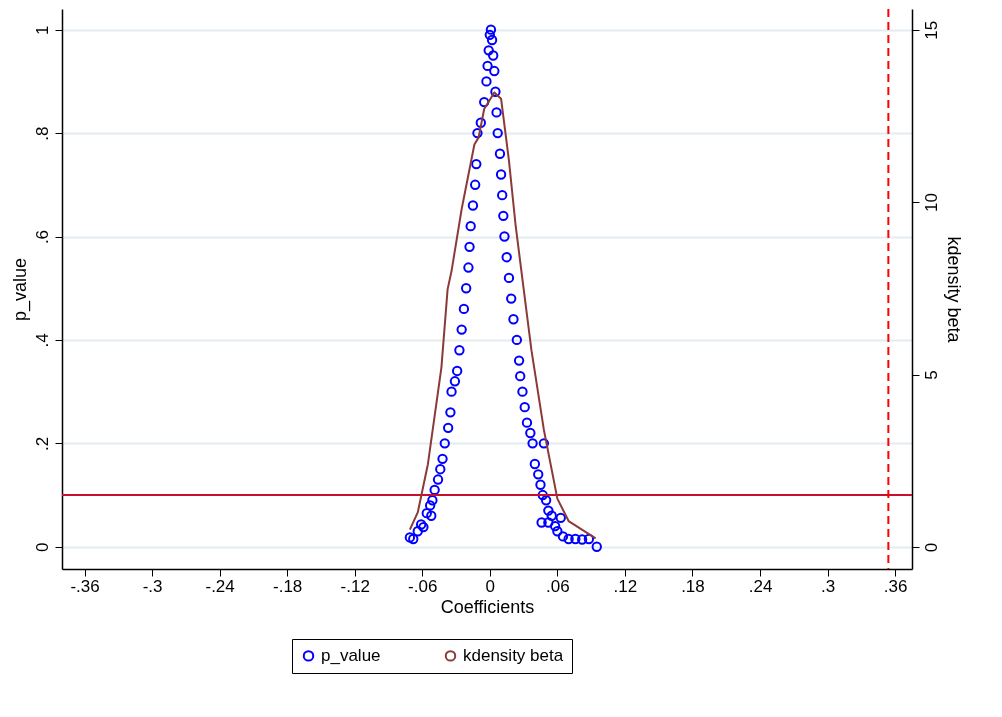 Image resolution: width=1002 pixels, height=717 pixels. What do you see at coordinates (288, 586) in the screenshot?
I see `x-tick-label: -.18` at bounding box center [288, 586].